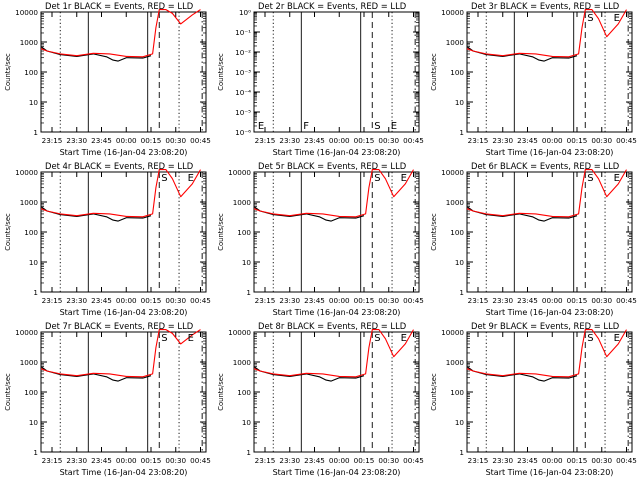 This screenshot has width=640, height=480. I want to click on panel-title: Det 2r BLACK = Events, RED = LLD, so click(332, 6).